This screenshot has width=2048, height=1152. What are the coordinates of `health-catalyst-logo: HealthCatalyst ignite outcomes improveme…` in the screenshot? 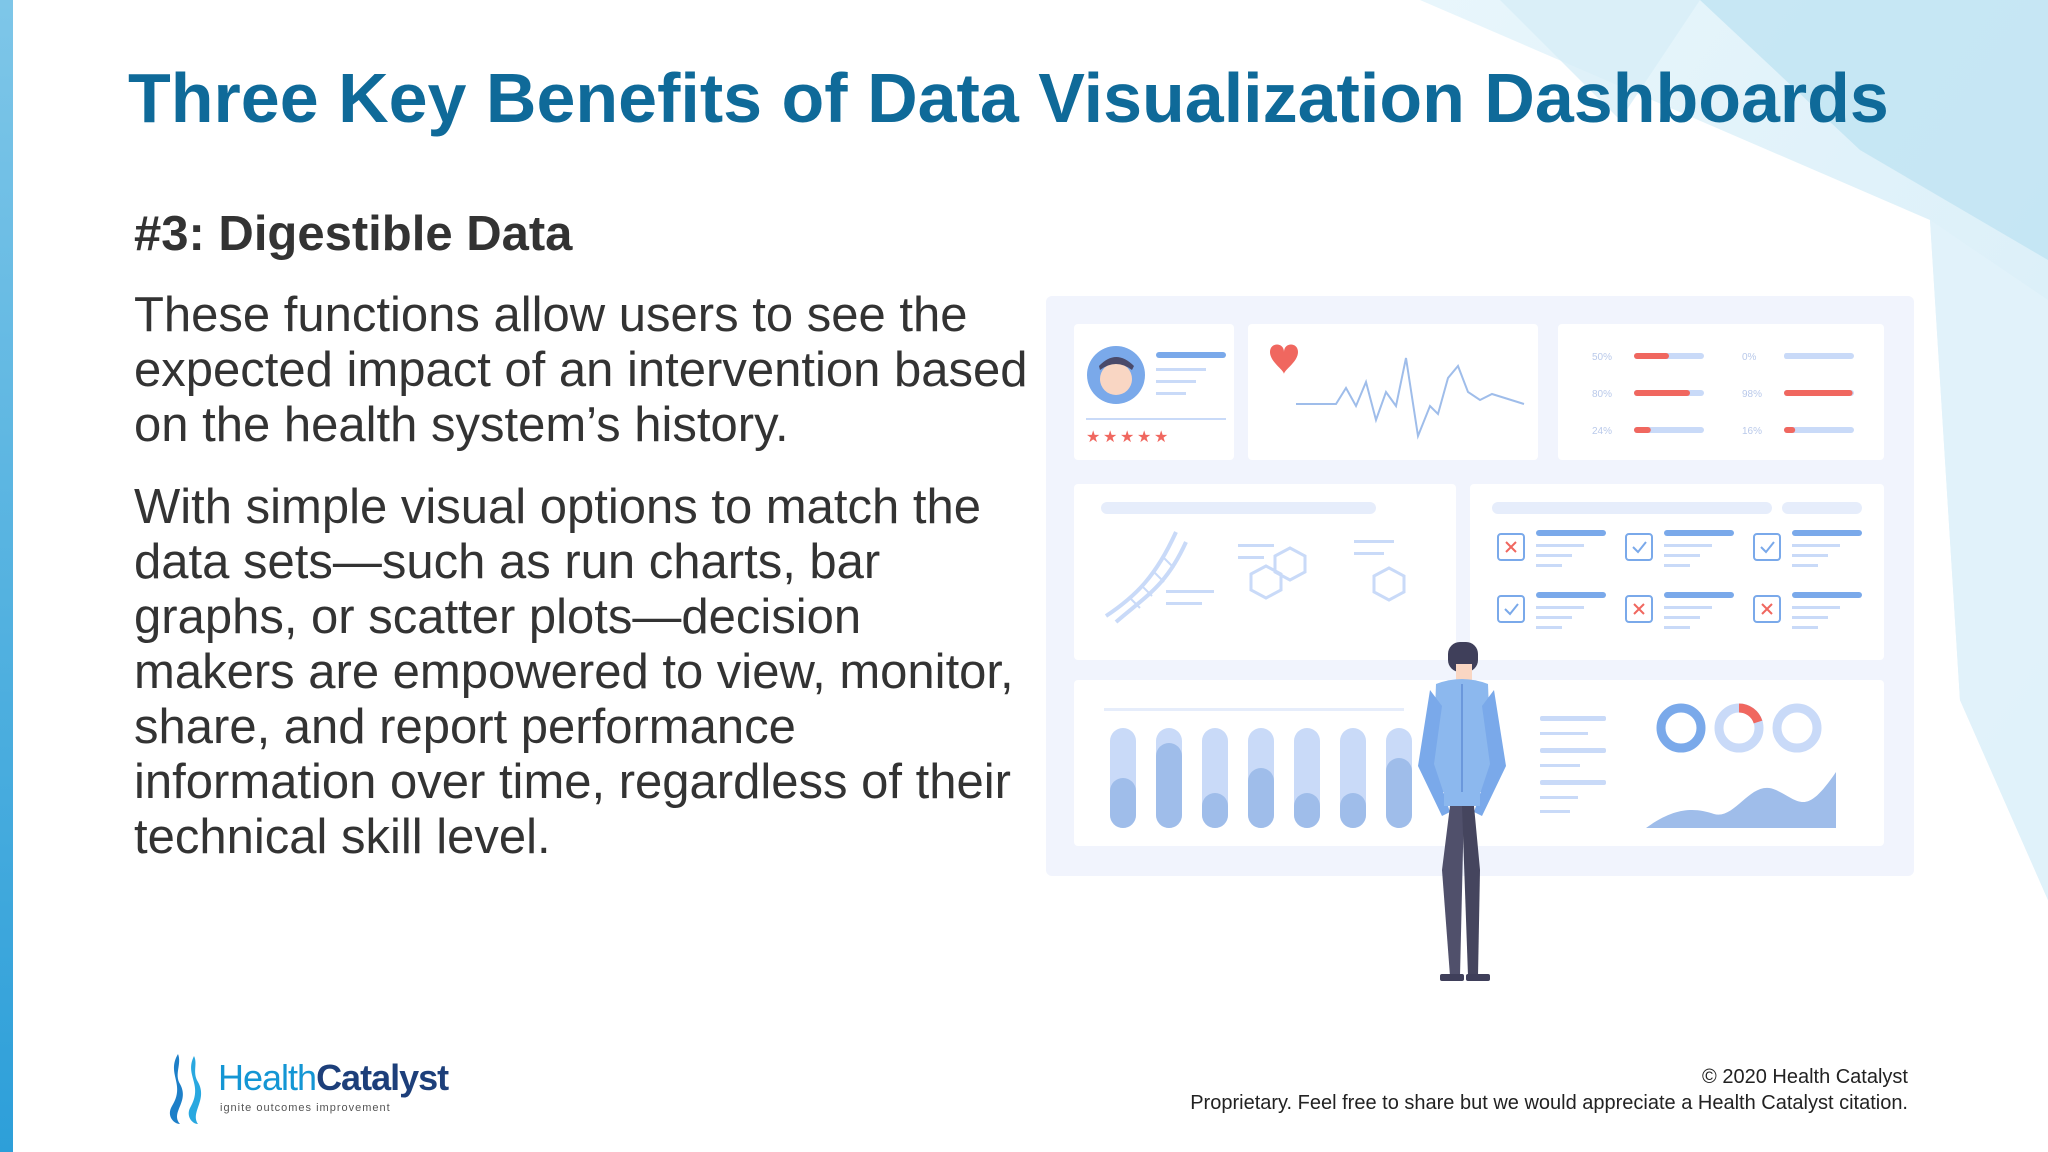 It's located at (320, 1090).